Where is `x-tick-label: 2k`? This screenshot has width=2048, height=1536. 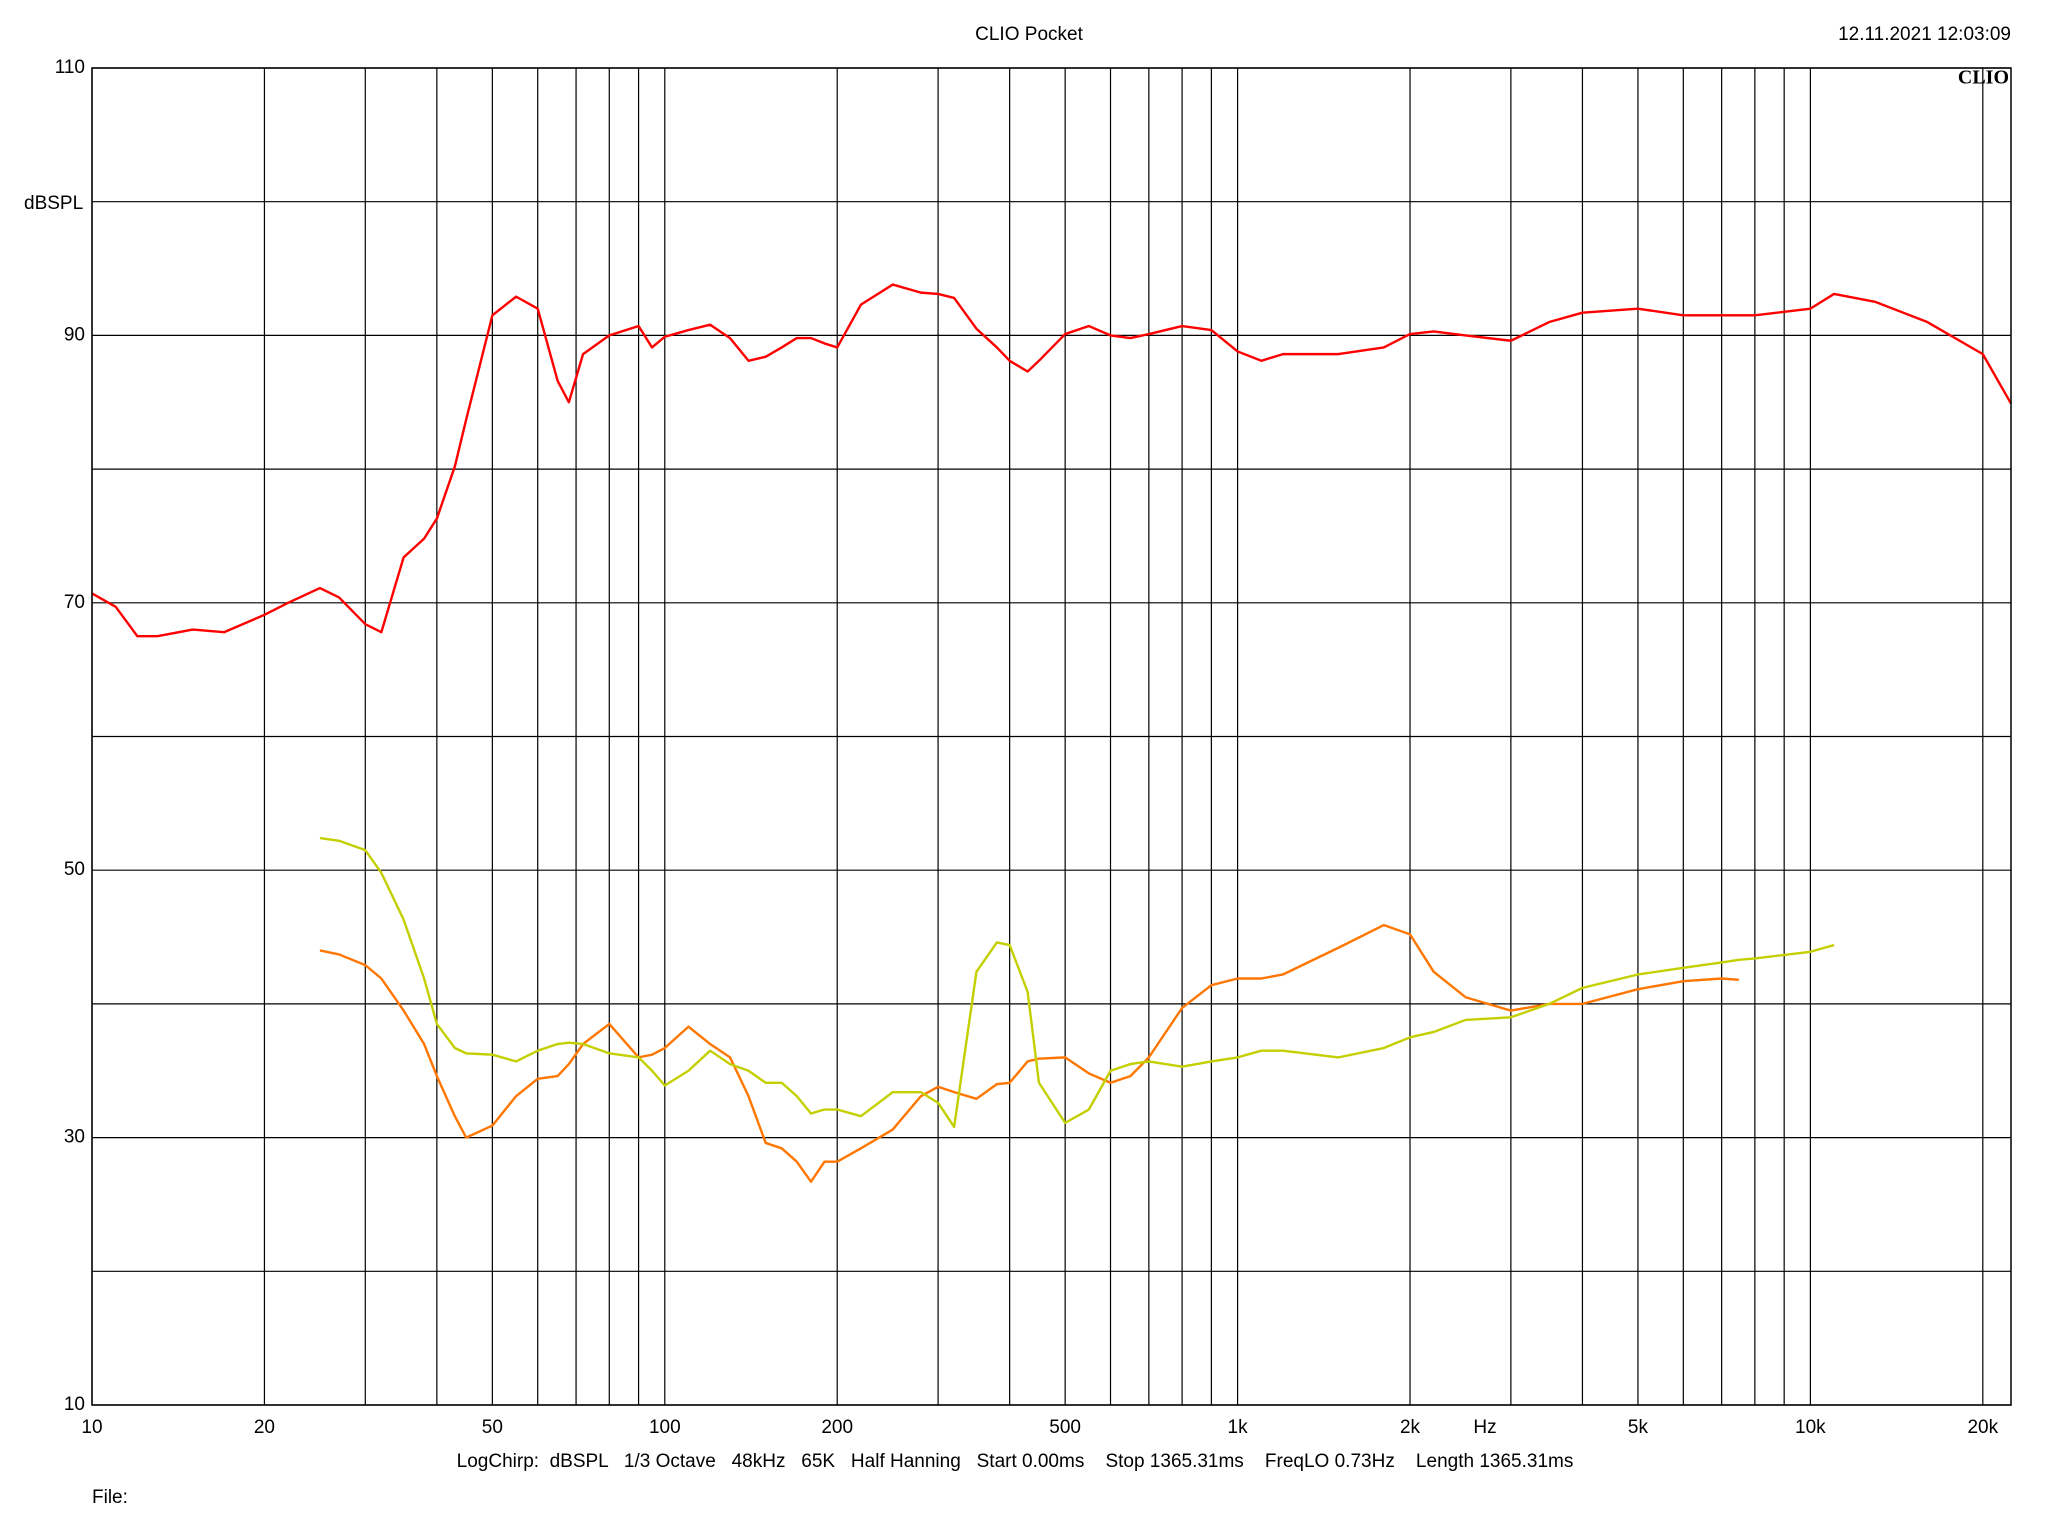
x-tick-label: 2k is located at coordinates (1410, 1427).